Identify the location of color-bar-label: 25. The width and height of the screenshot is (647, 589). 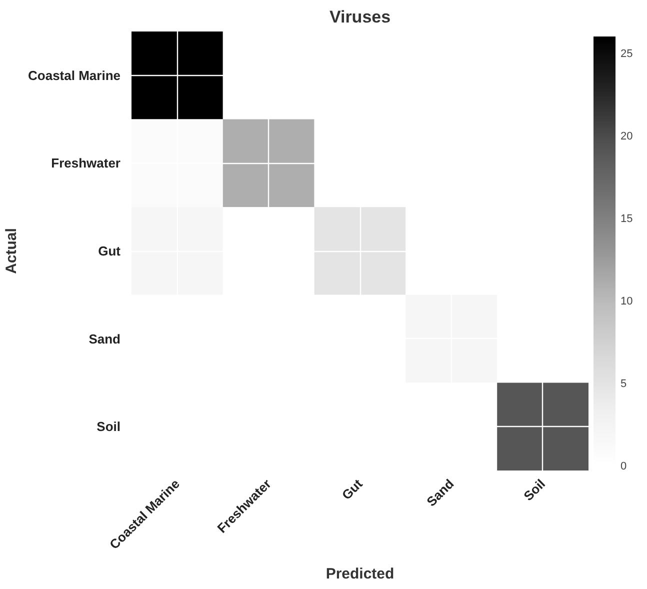
(626, 54).